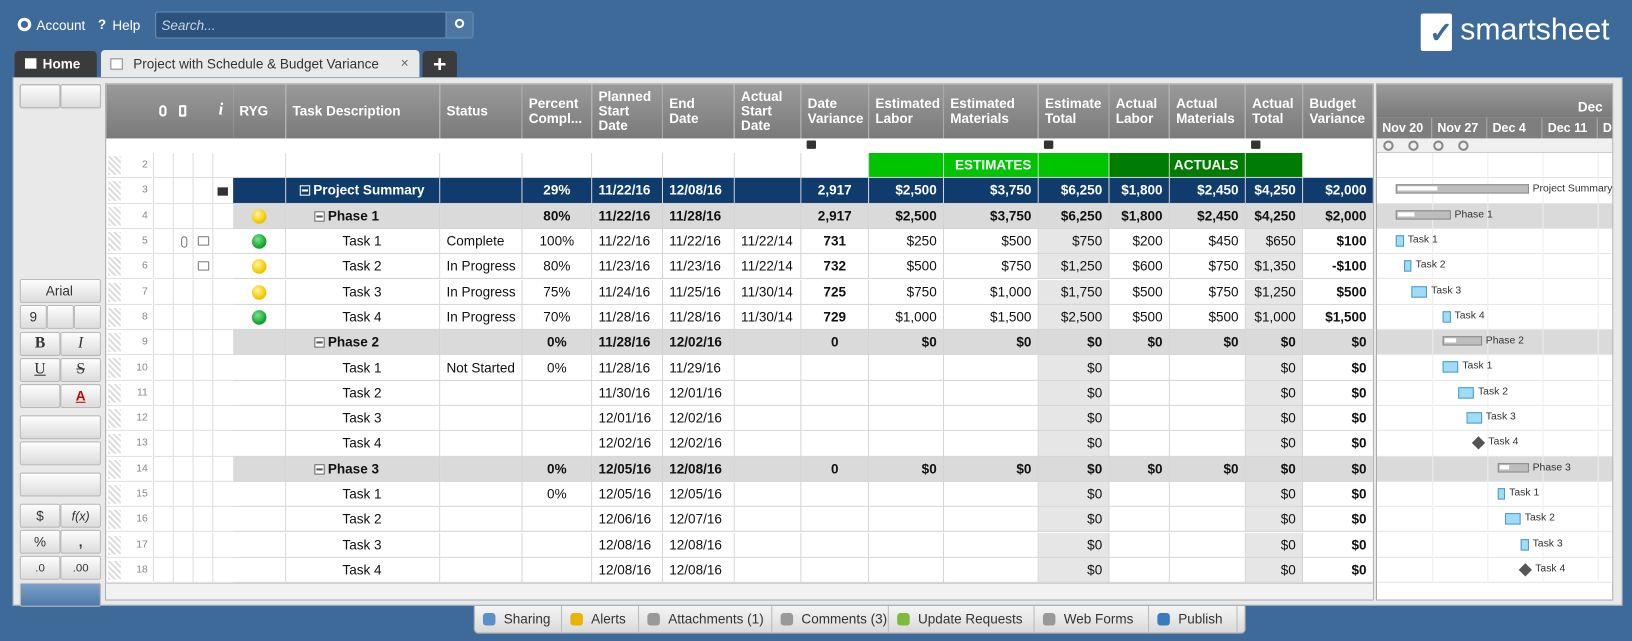 The height and width of the screenshot is (641, 1632). Describe the element at coordinates (698, 267) in the screenshot. I see `cell: 11/23/16` at that location.